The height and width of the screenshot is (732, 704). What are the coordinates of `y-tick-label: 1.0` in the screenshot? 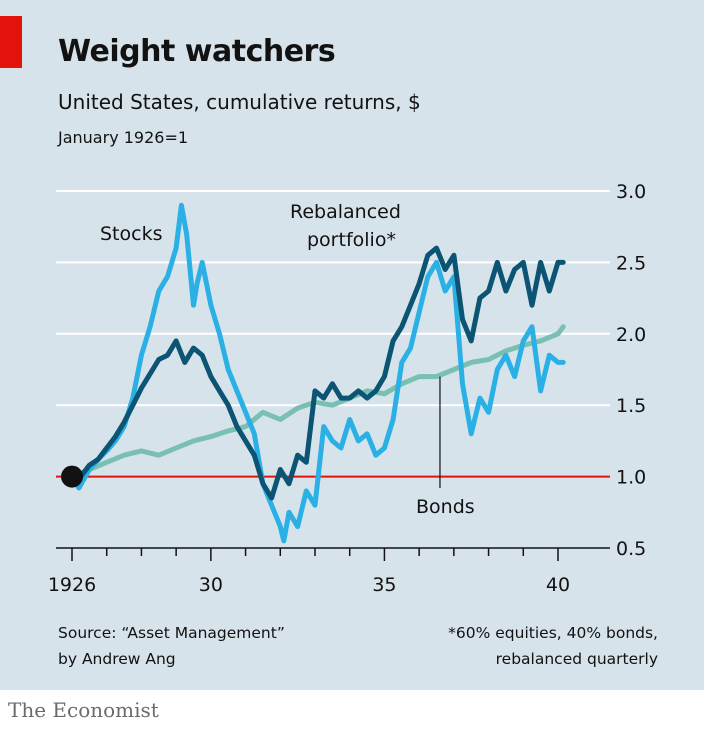 It's located at (631, 478).